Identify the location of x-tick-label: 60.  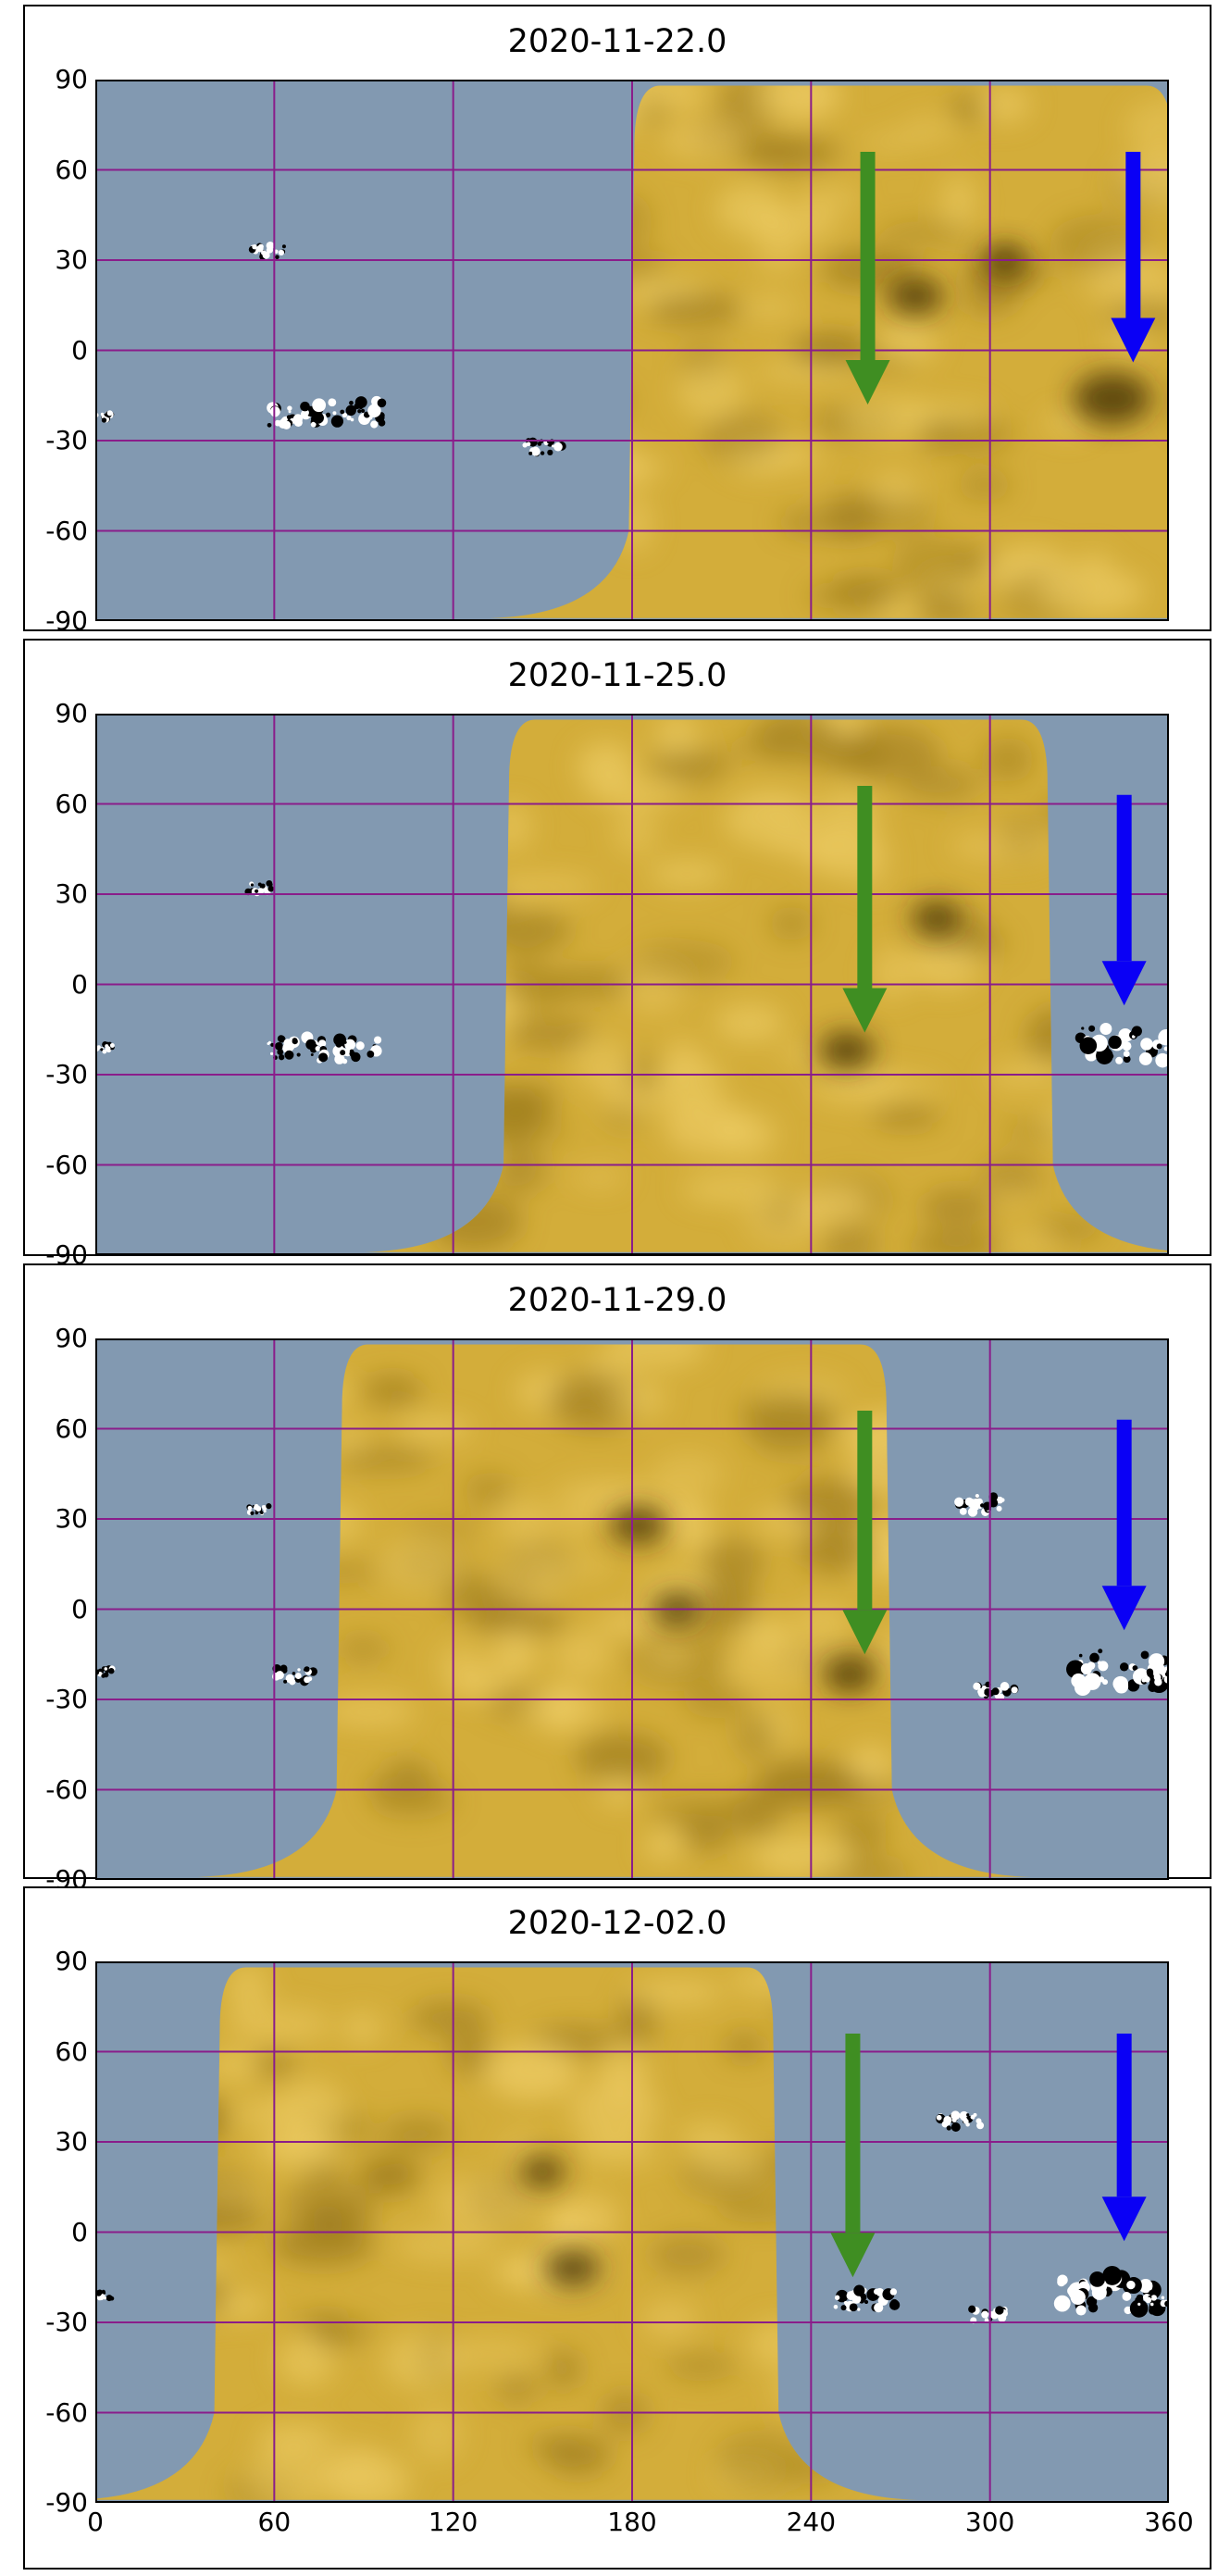
(274, 2522).